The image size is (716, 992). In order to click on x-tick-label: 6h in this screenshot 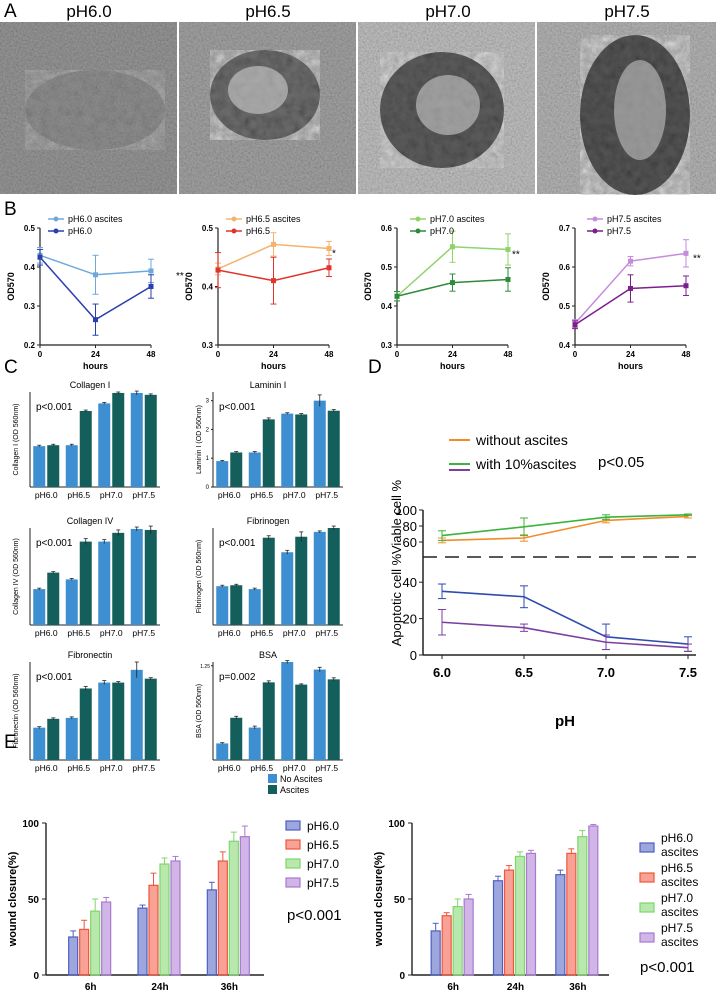, I will do `click(91, 987)`.